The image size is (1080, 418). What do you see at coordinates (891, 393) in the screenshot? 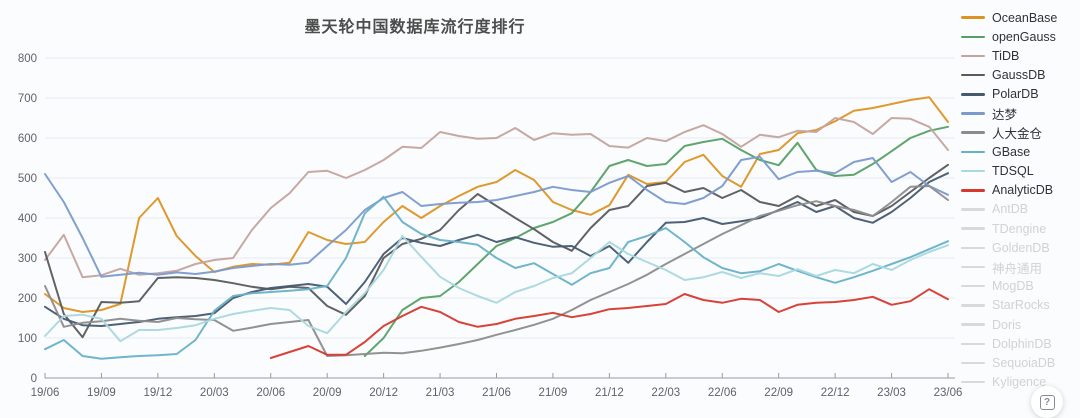
I see `x-tick-label: 23/03` at bounding box center [891, 393].